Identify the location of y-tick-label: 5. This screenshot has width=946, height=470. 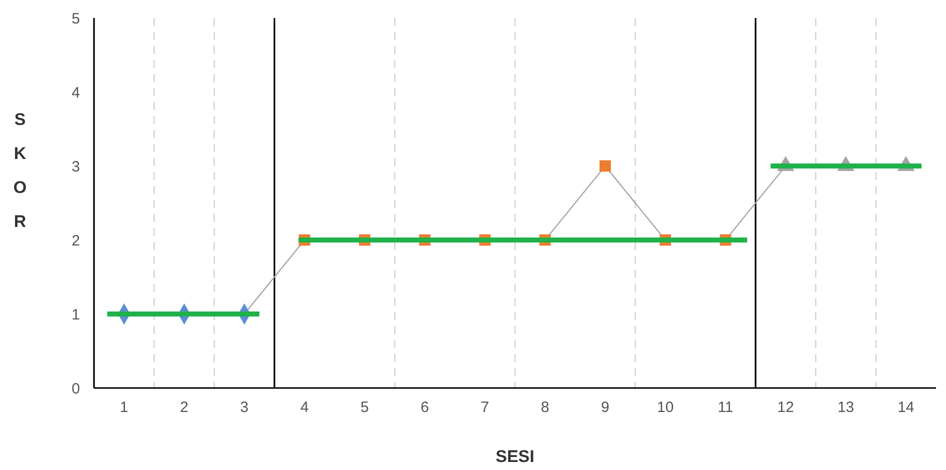
(76, 19).